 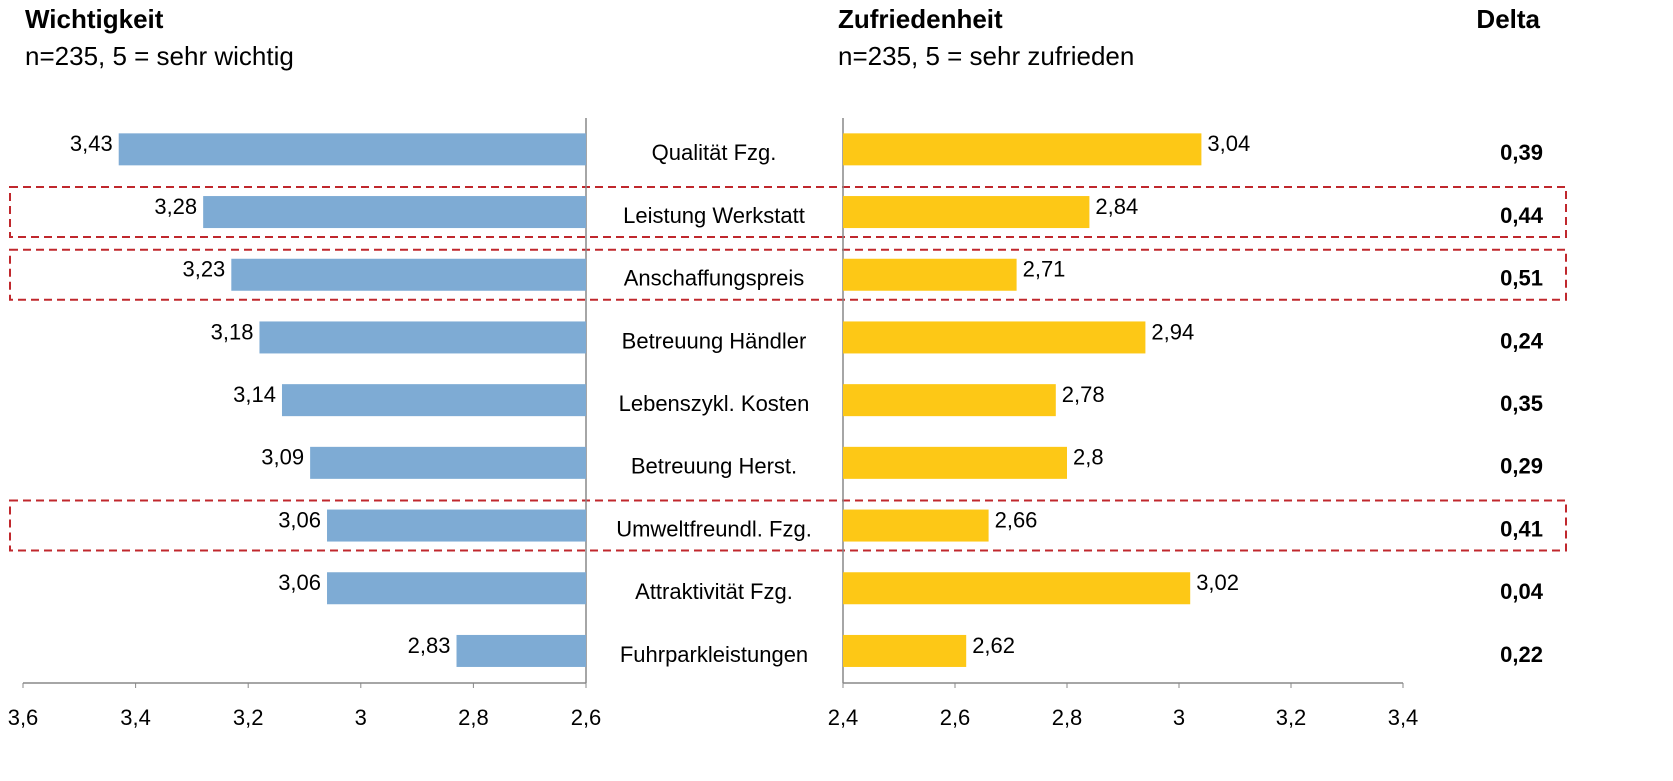 What do you see at coordinates (1521, 654) in the screenshot?
I see `delta-value: 0,22` at bounding box center [1521, 654].